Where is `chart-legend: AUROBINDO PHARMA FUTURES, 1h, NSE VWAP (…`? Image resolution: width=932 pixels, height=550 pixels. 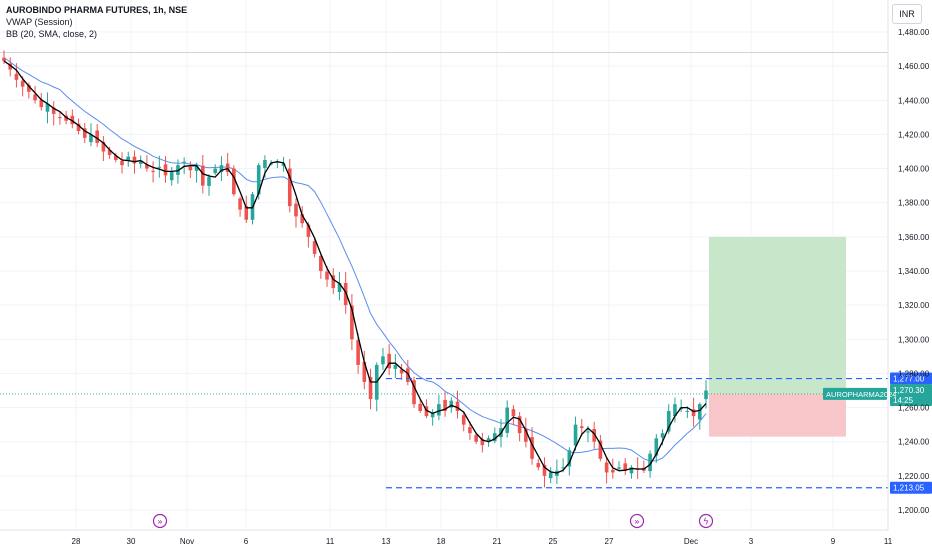 chart-legend: AUROBINDO PHARMA FUTURES, 1h, NSE VWAP (… is located at coordinates (96, 22).